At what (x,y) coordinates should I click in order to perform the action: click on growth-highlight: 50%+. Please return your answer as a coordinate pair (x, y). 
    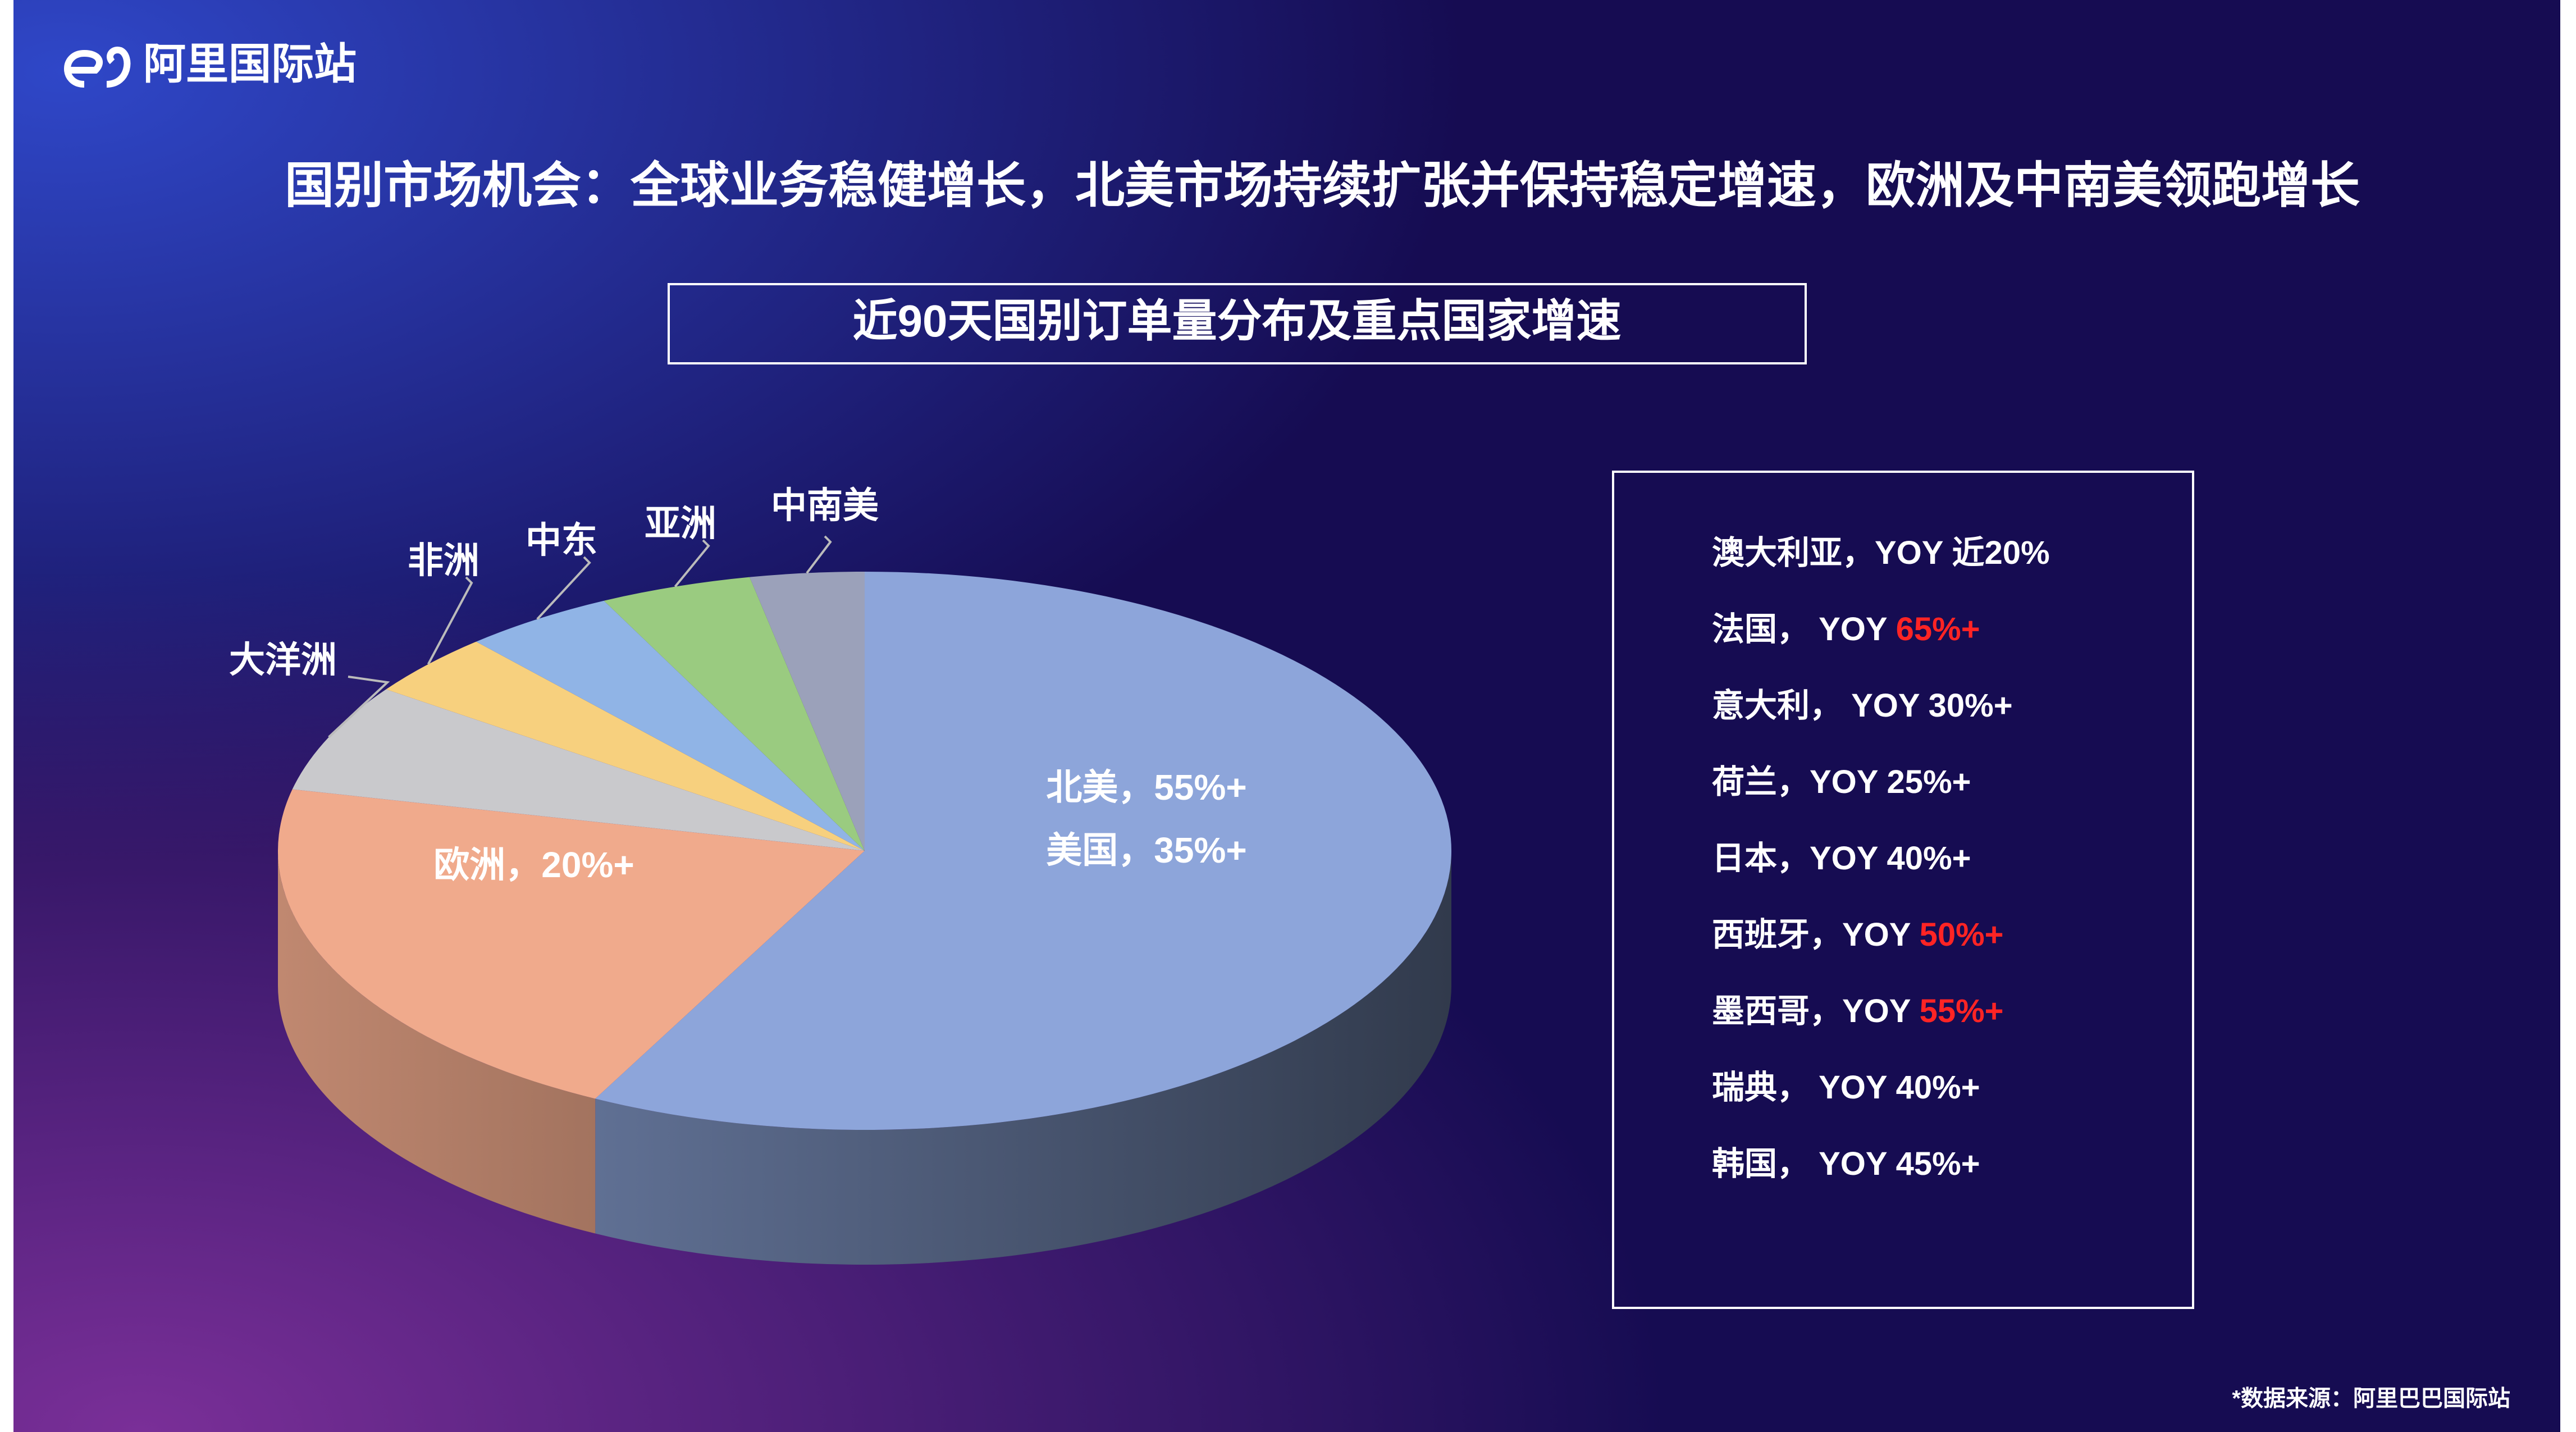
    Looking at the image, I should click on (1962, 934).